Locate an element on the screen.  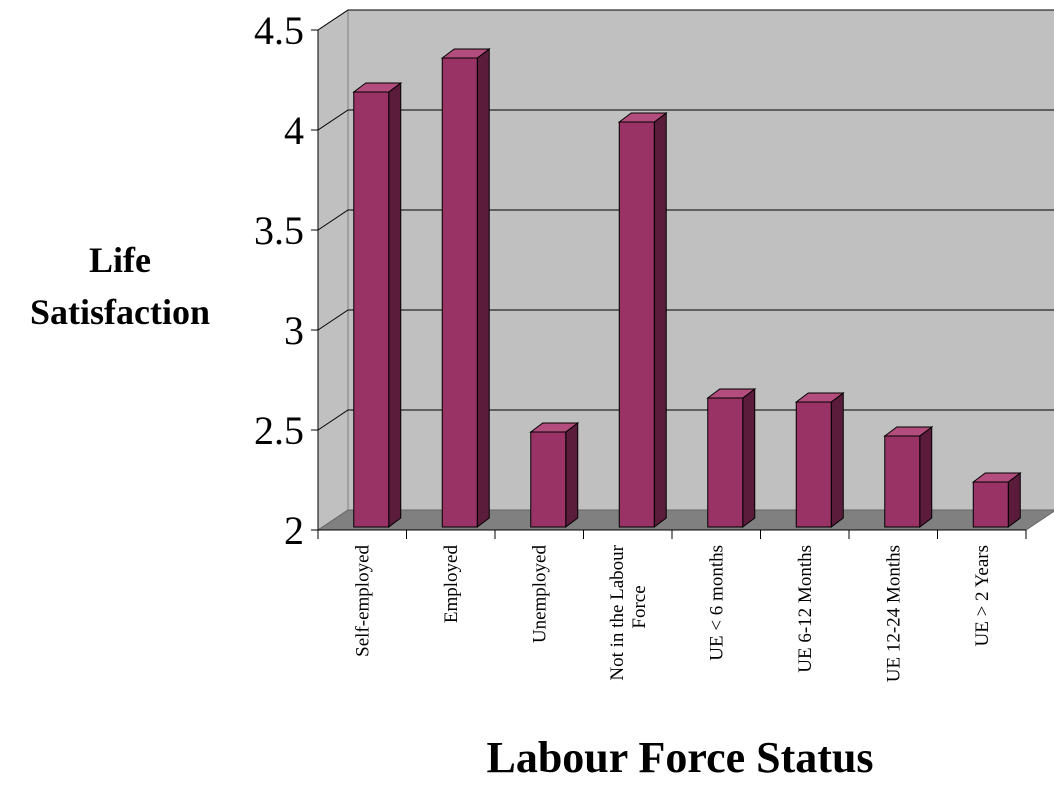
x-tick-label: Self-employed is located at coordinates (362, 601).